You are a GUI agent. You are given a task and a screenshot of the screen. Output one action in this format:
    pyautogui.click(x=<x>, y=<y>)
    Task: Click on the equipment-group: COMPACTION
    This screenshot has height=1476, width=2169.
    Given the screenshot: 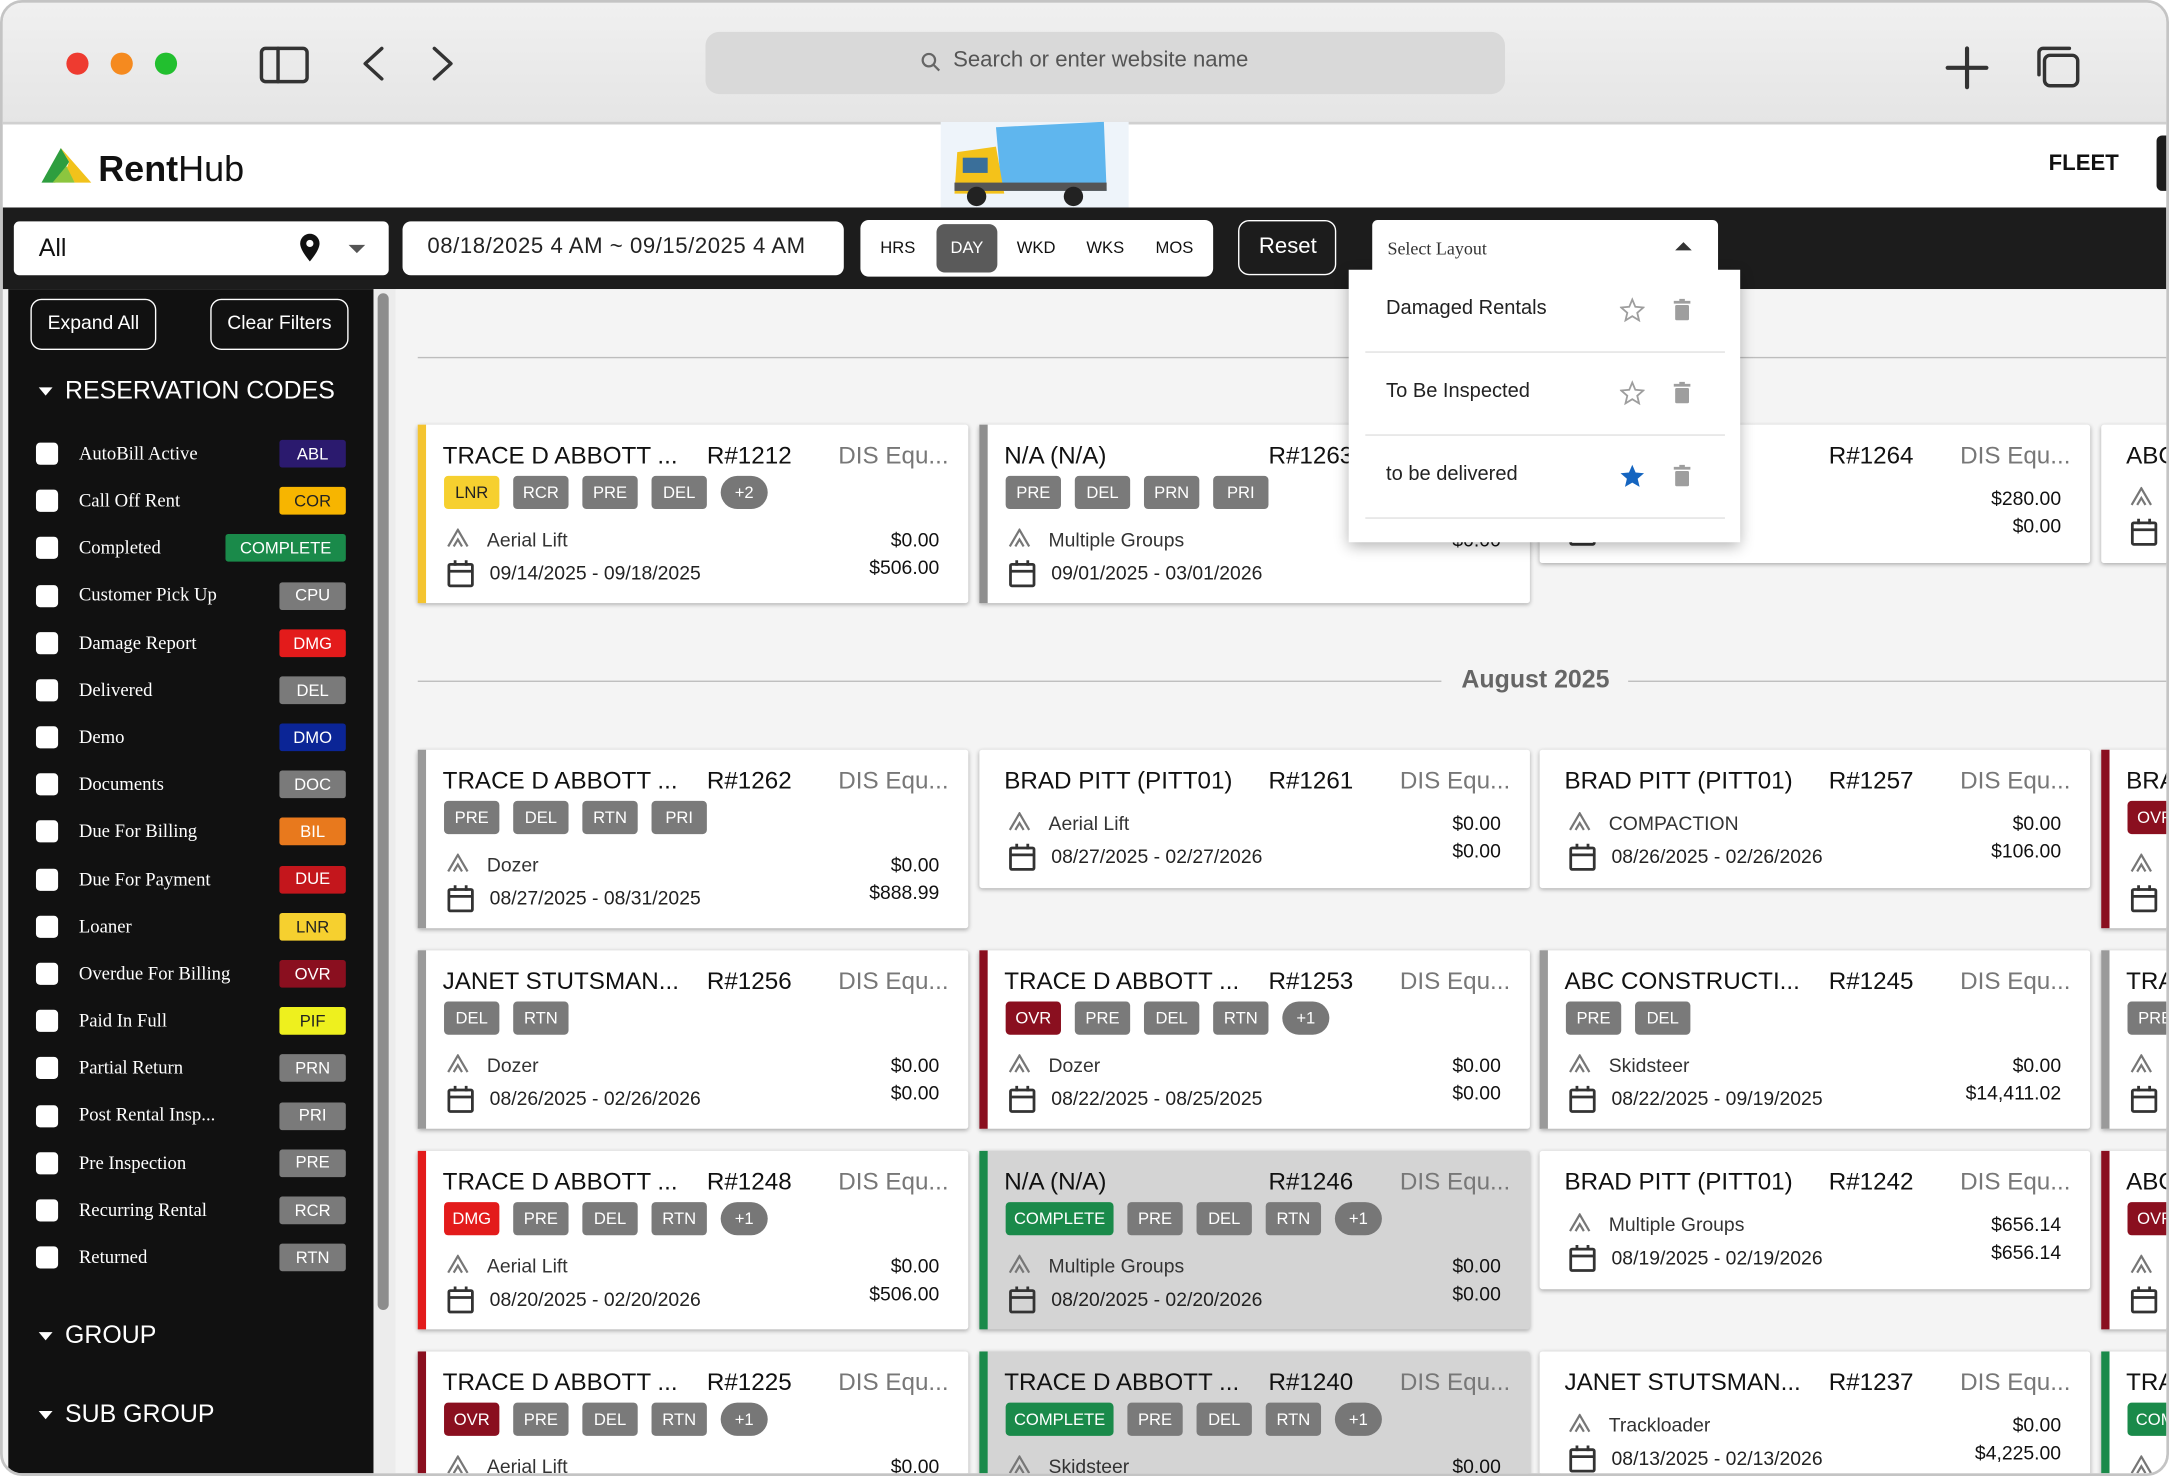 What is the action you would take?
    pyautogui.click(x=1673, y=822)
    